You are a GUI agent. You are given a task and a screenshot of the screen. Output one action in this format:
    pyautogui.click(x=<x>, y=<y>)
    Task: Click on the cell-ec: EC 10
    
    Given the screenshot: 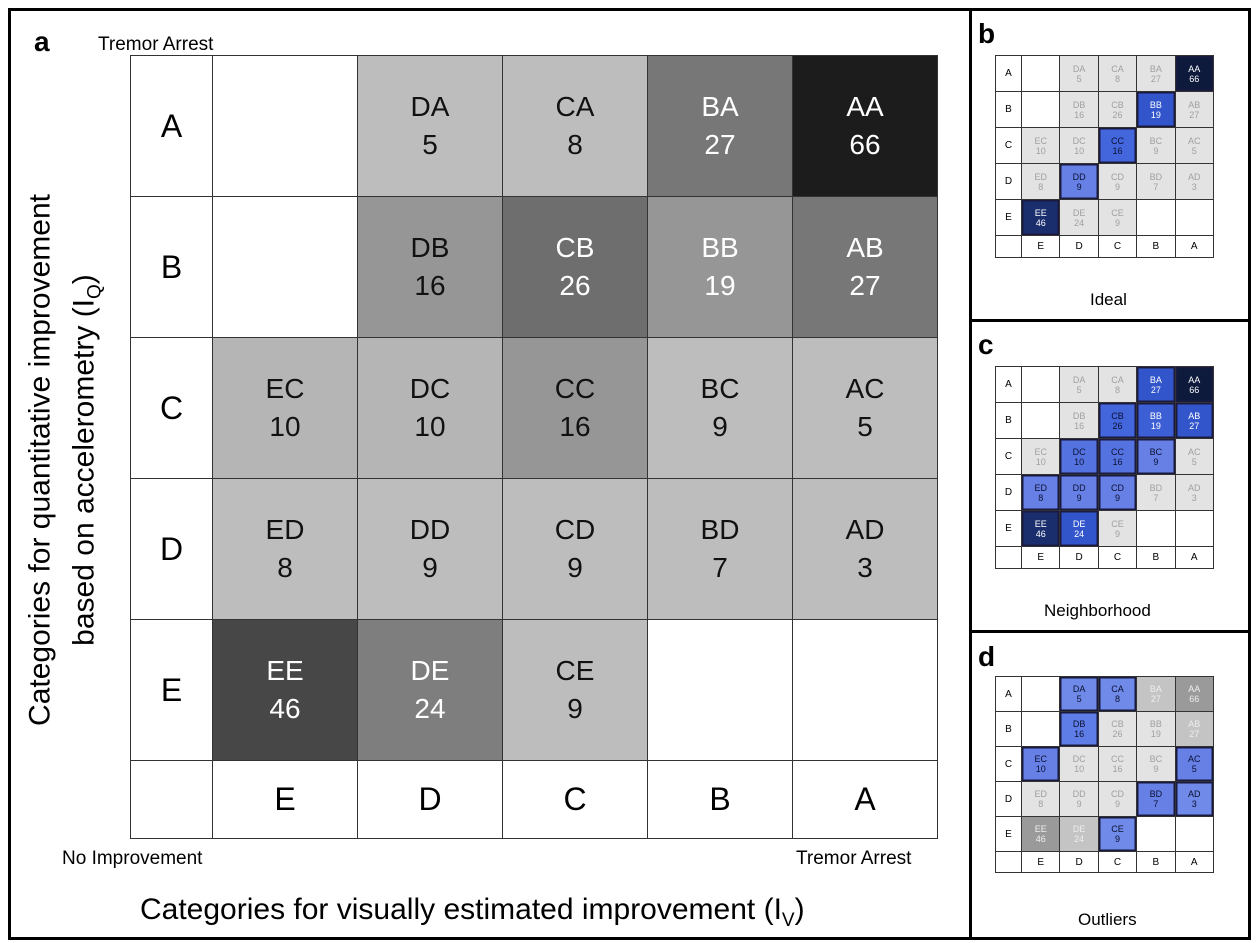 What is the action you would take?
    pyautogui.click(x=285, y=408)
    